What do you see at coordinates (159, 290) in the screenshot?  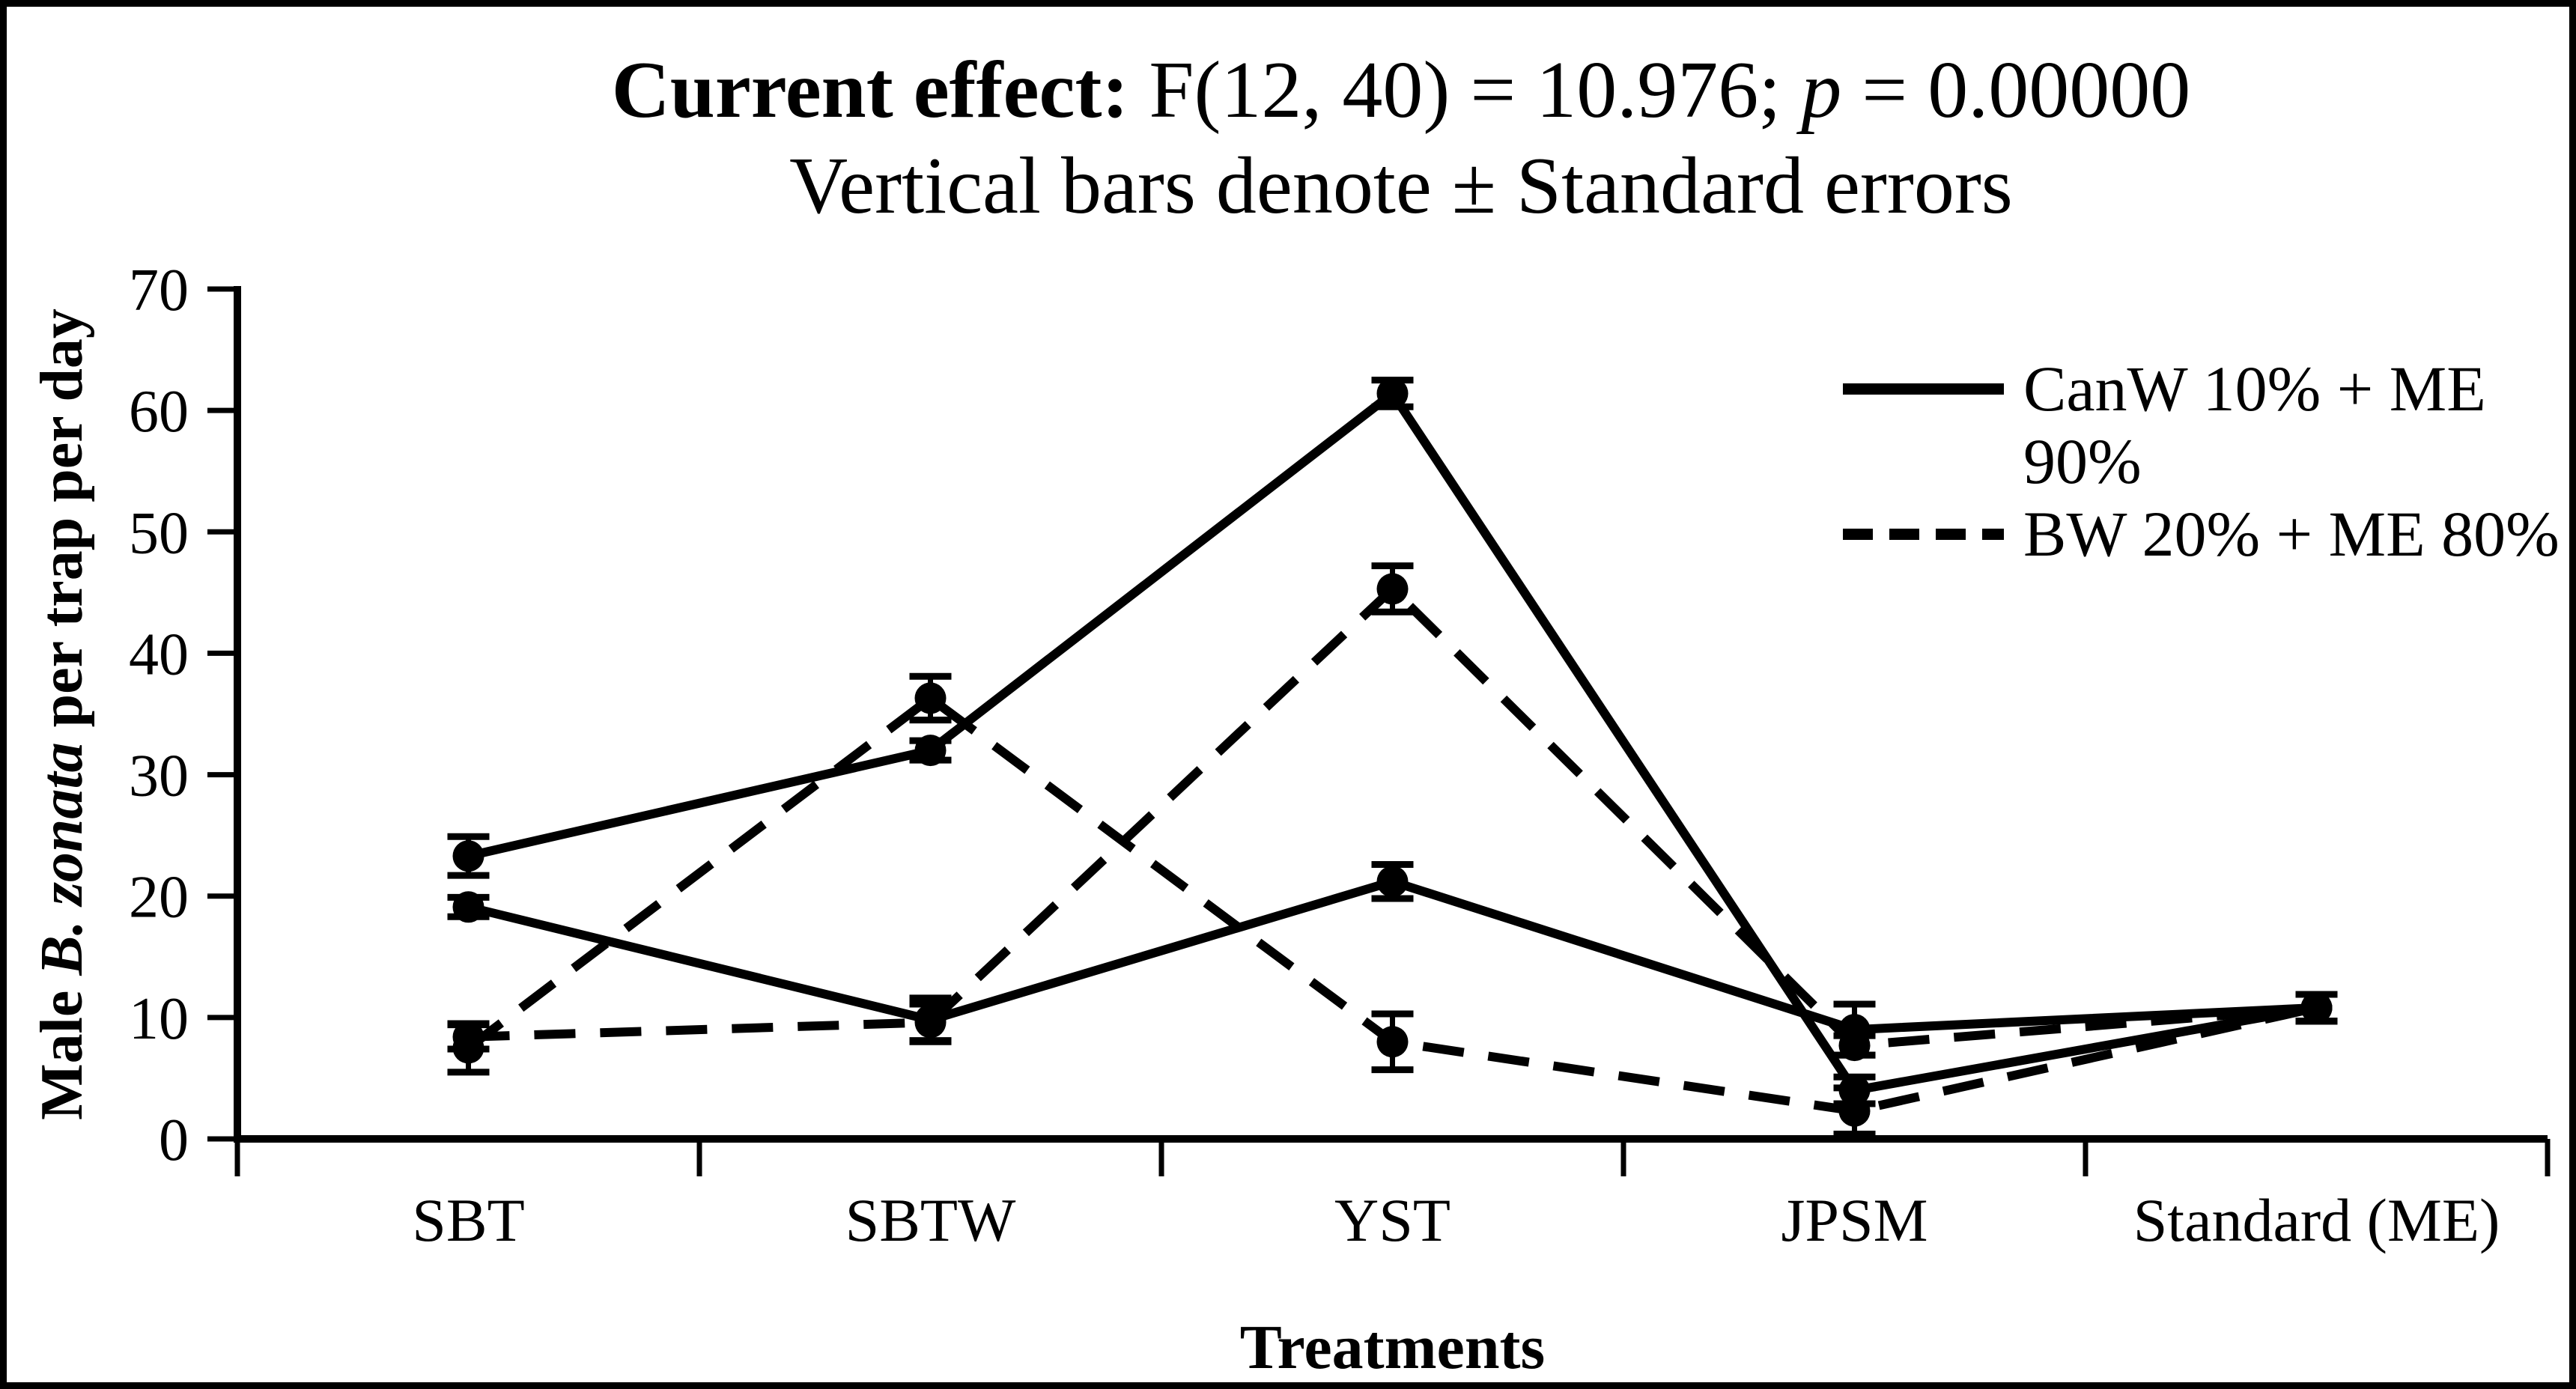 I see `y-tick-label: 70` at bounding box center [159, 290].